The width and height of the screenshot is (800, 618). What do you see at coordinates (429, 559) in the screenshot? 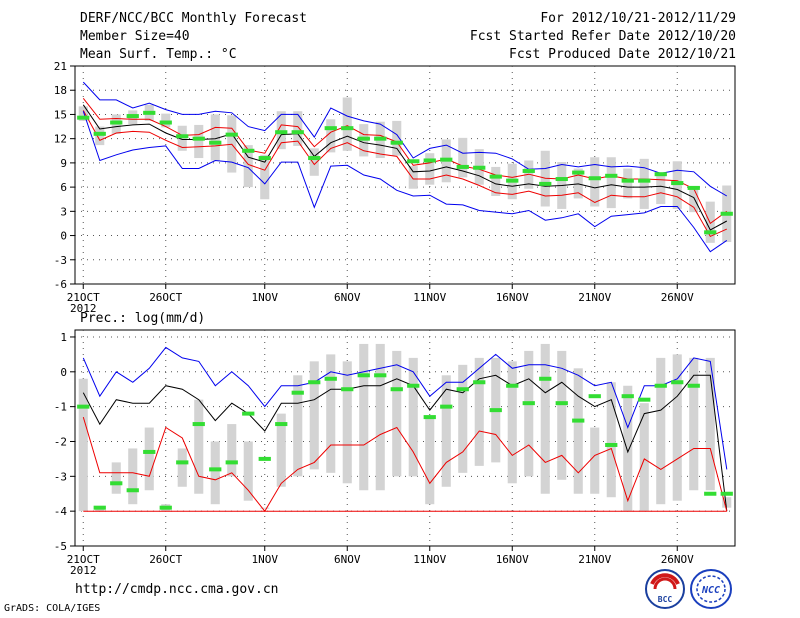
I see `precipitation-xtick-label: 11NOV` at bounding box center [429, 559].